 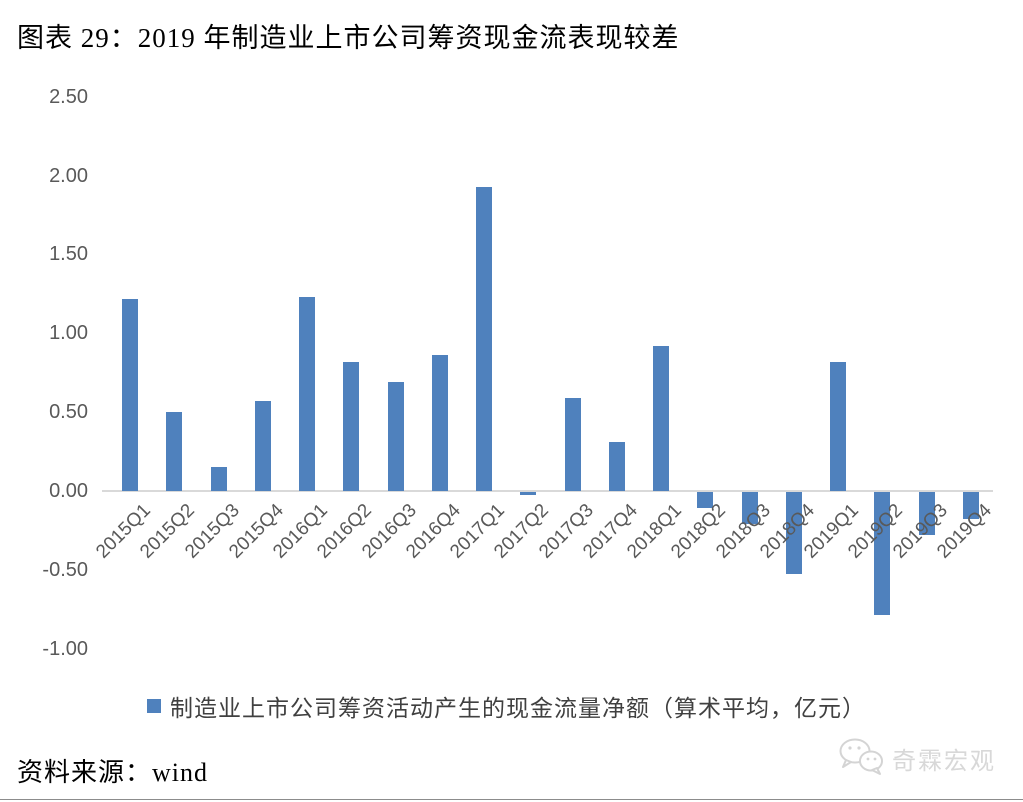 I want to click on y-tick-1.00: 1.00, so click(x=68, y=333).